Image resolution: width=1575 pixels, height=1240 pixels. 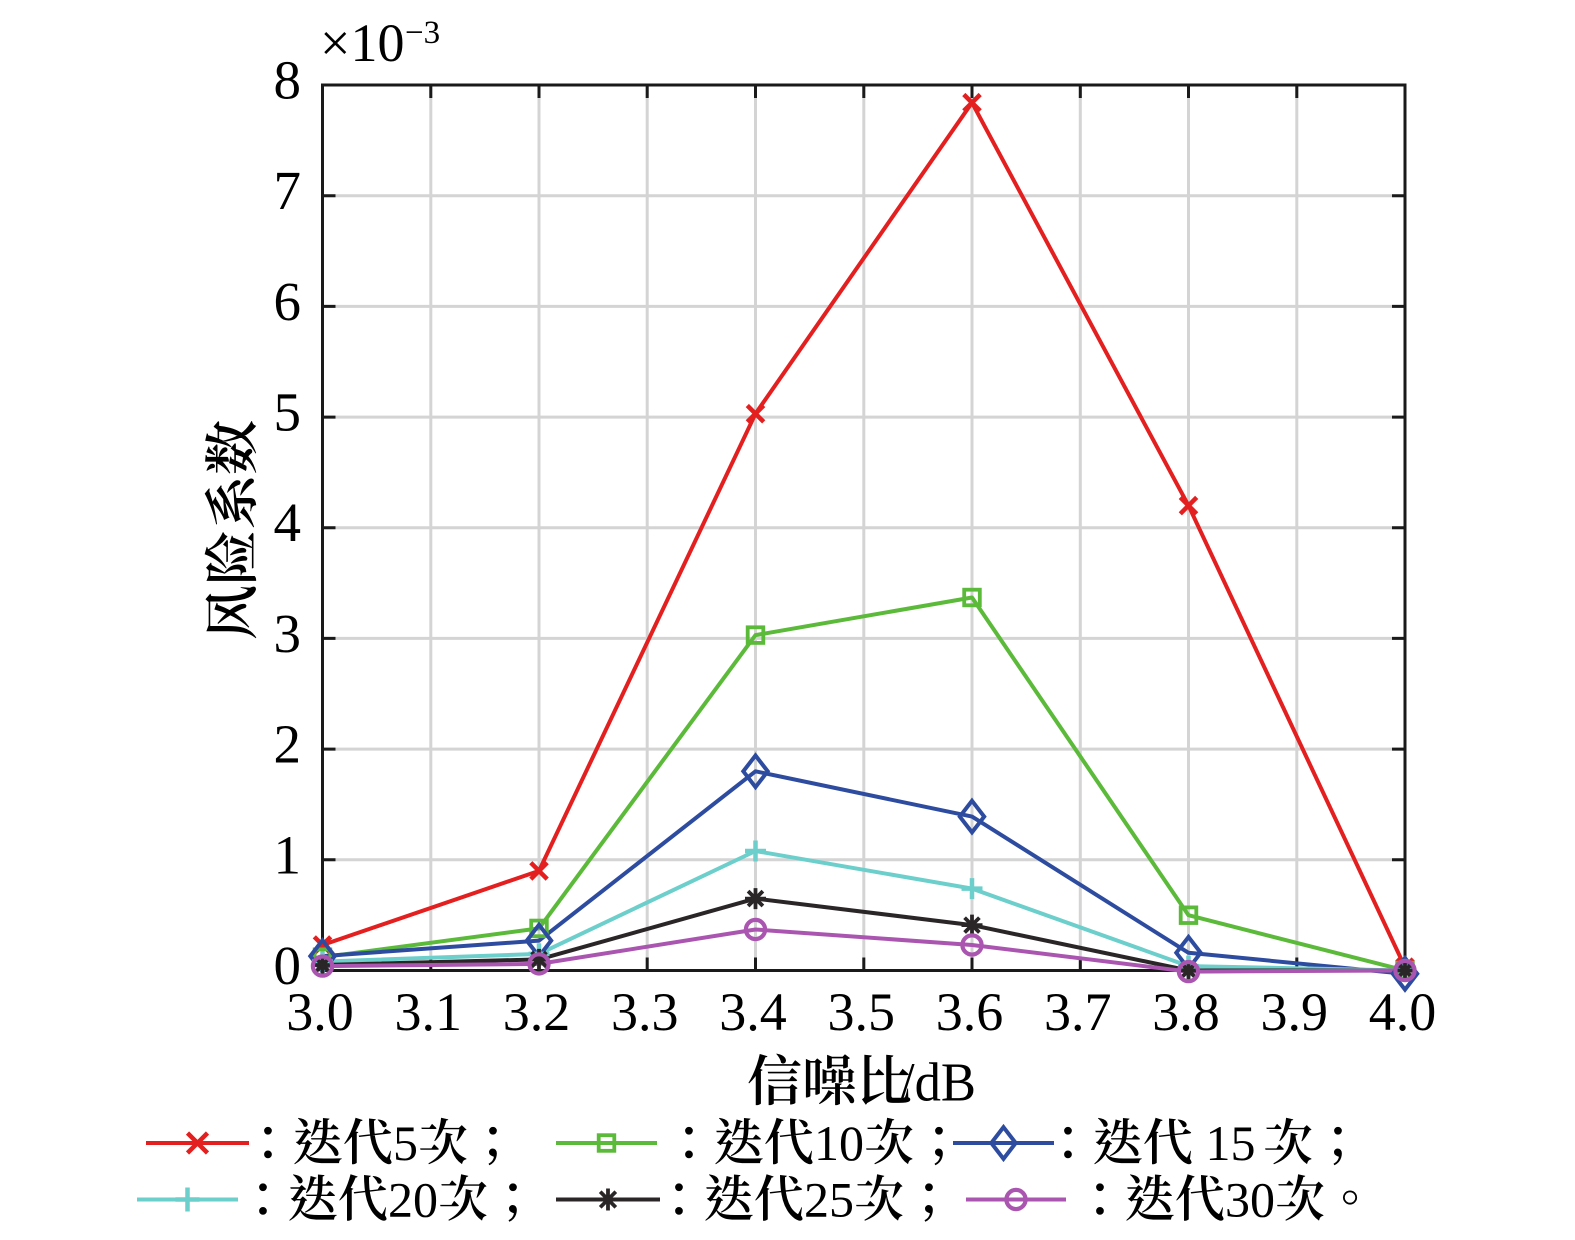 I want to click on svg-text: 3.9, so click(x=1294, y=1012).